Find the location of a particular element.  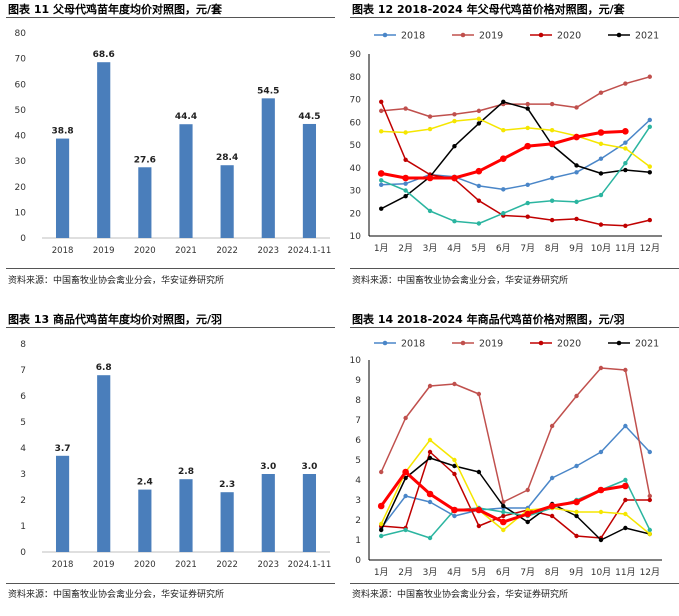

data-label: 27.6 is located at coordinates (145, 160).